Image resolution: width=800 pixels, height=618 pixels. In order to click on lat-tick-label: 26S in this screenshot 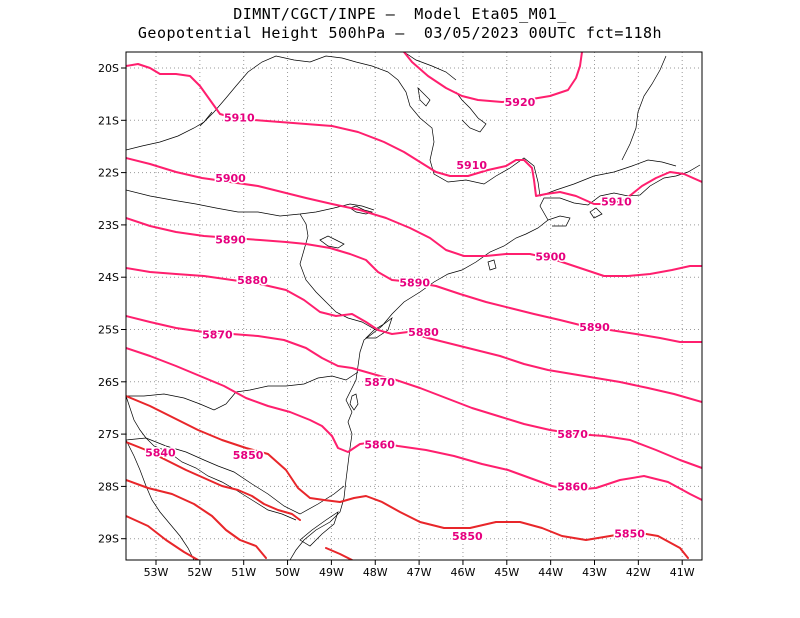, I will do `click(108, 382)`.